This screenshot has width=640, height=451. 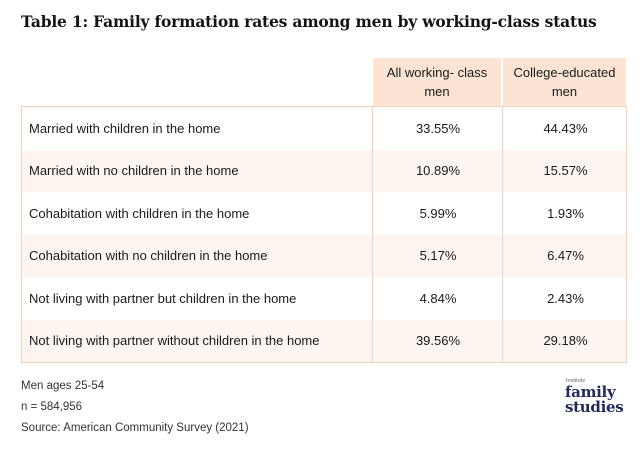 What do you see at coordinates (438, 341) in the screenshot?
I see `working-class-value: 39.56%` at bounding box center [438, 341].